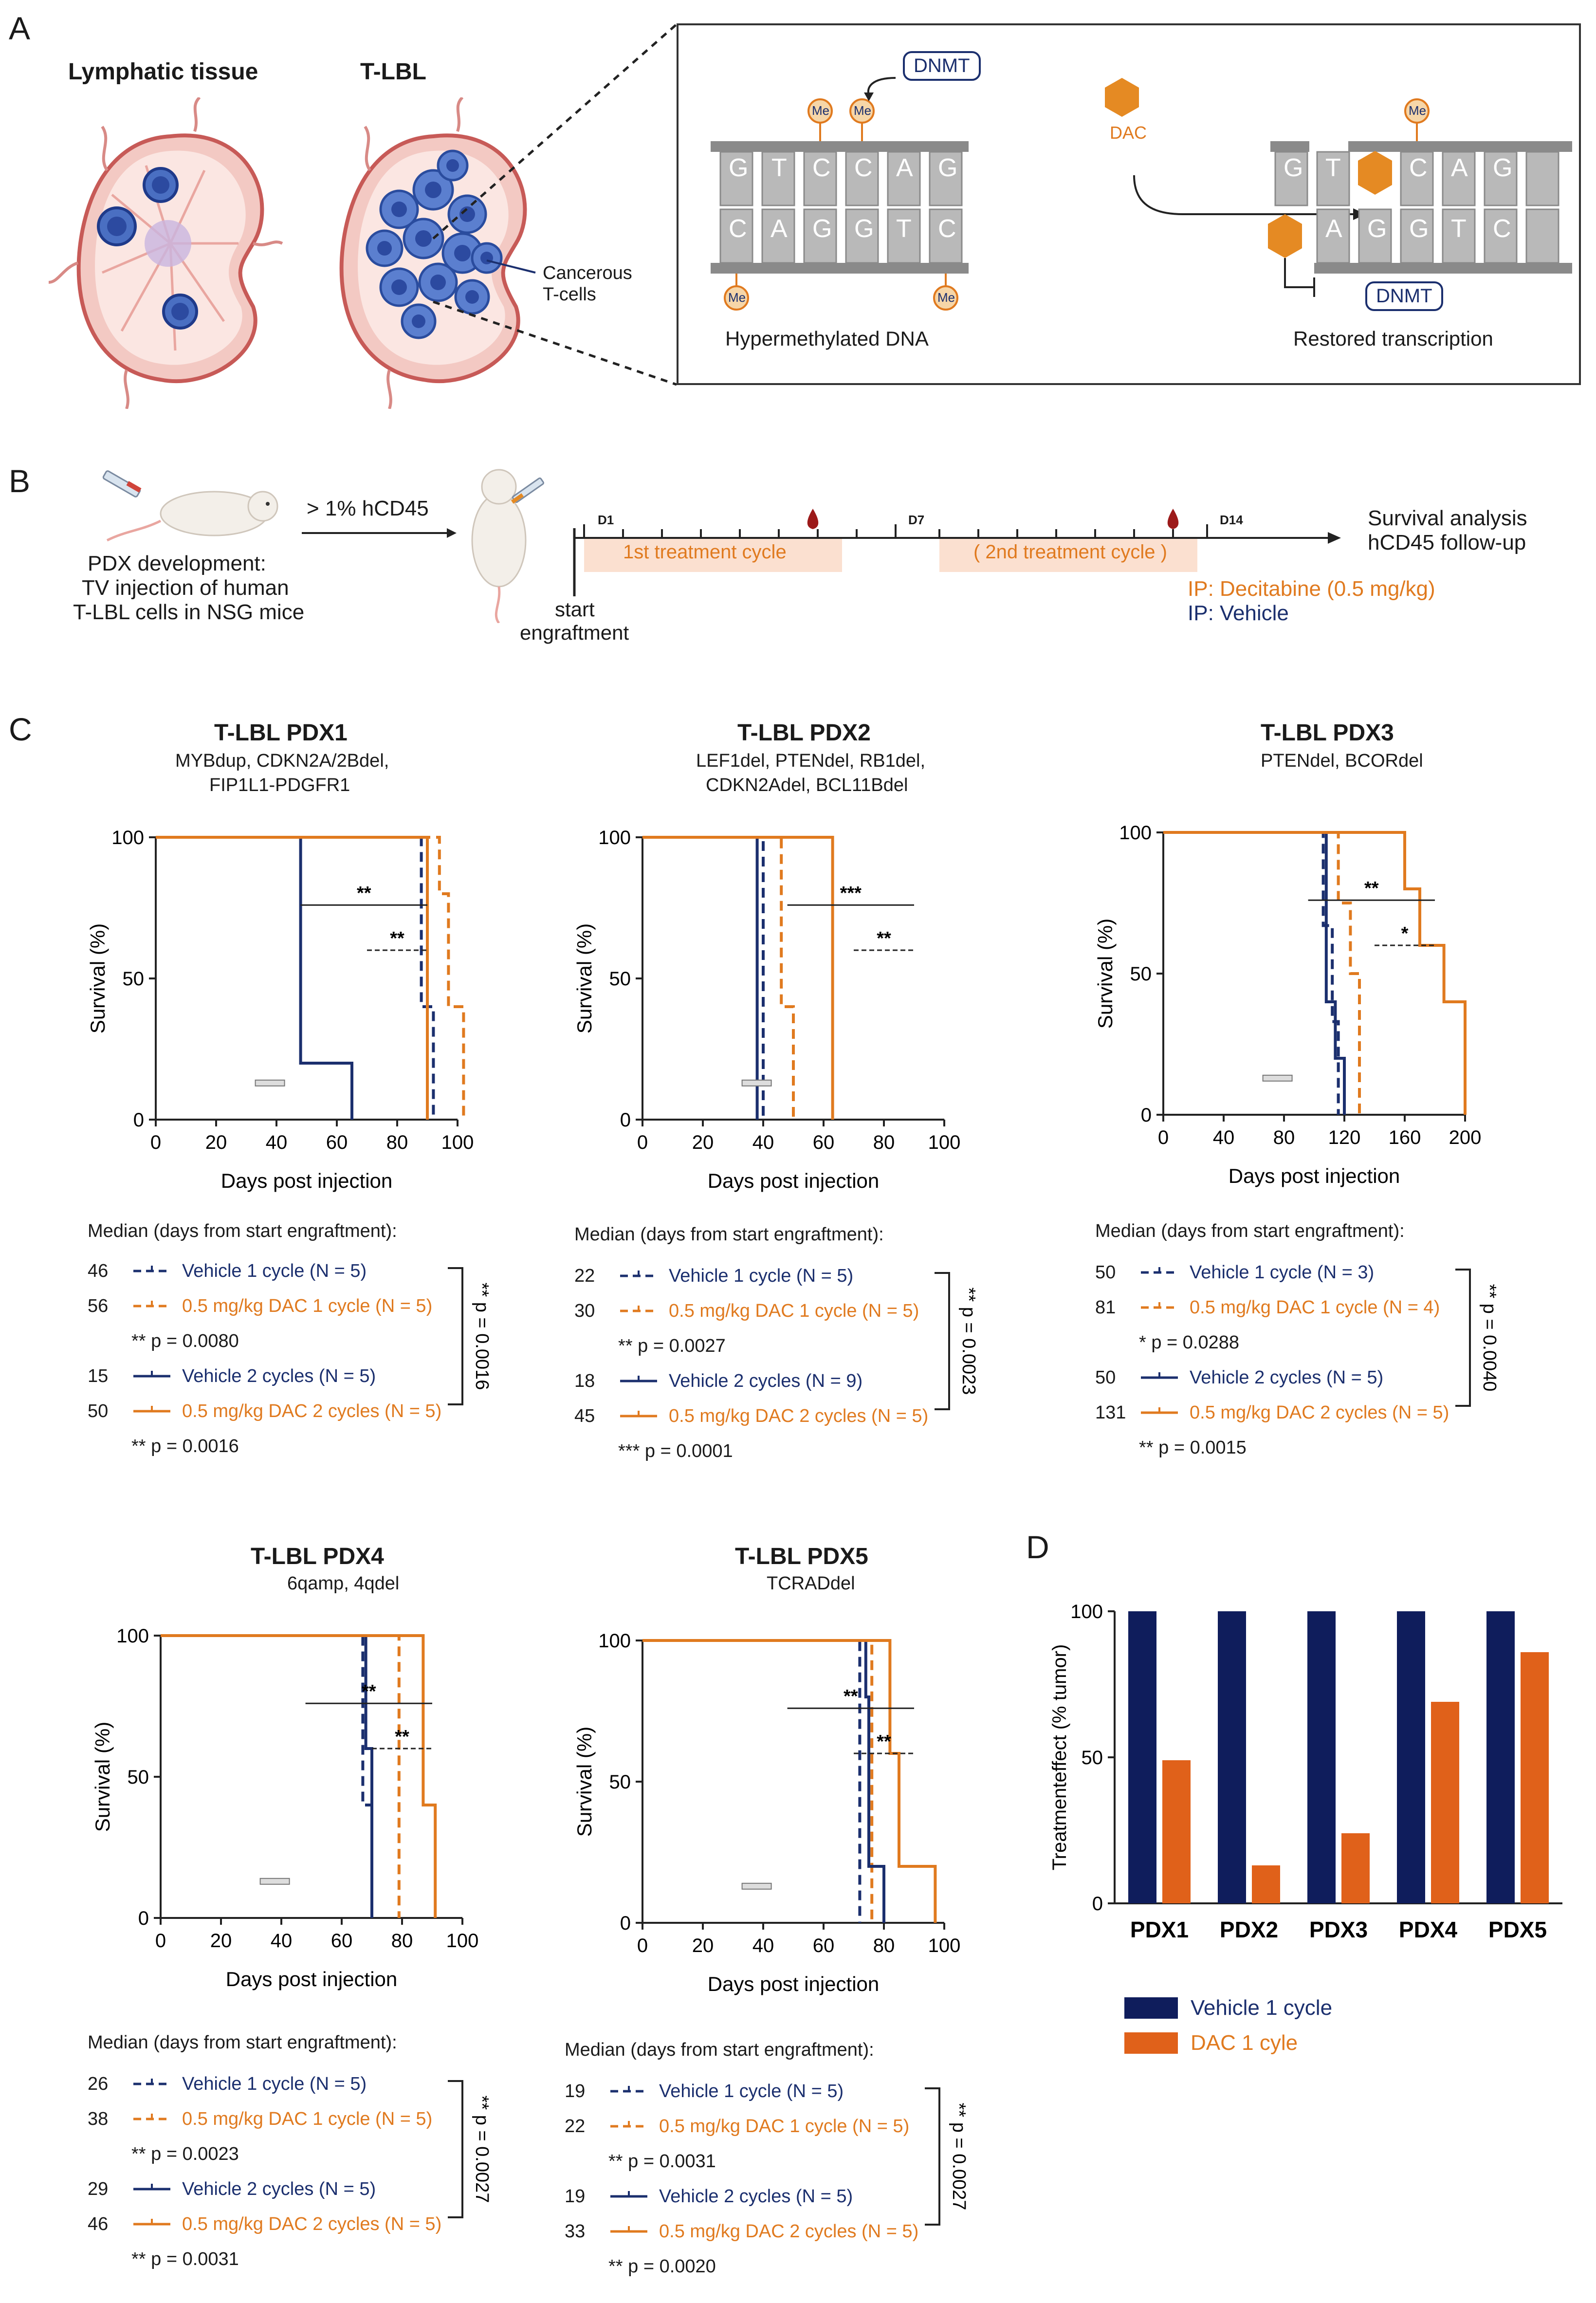 The width and height of the screenshot is (1596, 2303). Describe the element at coordinates (1171, 1447) in the screenshot. I see `legend-row: ** p = 0.0015` at that location.